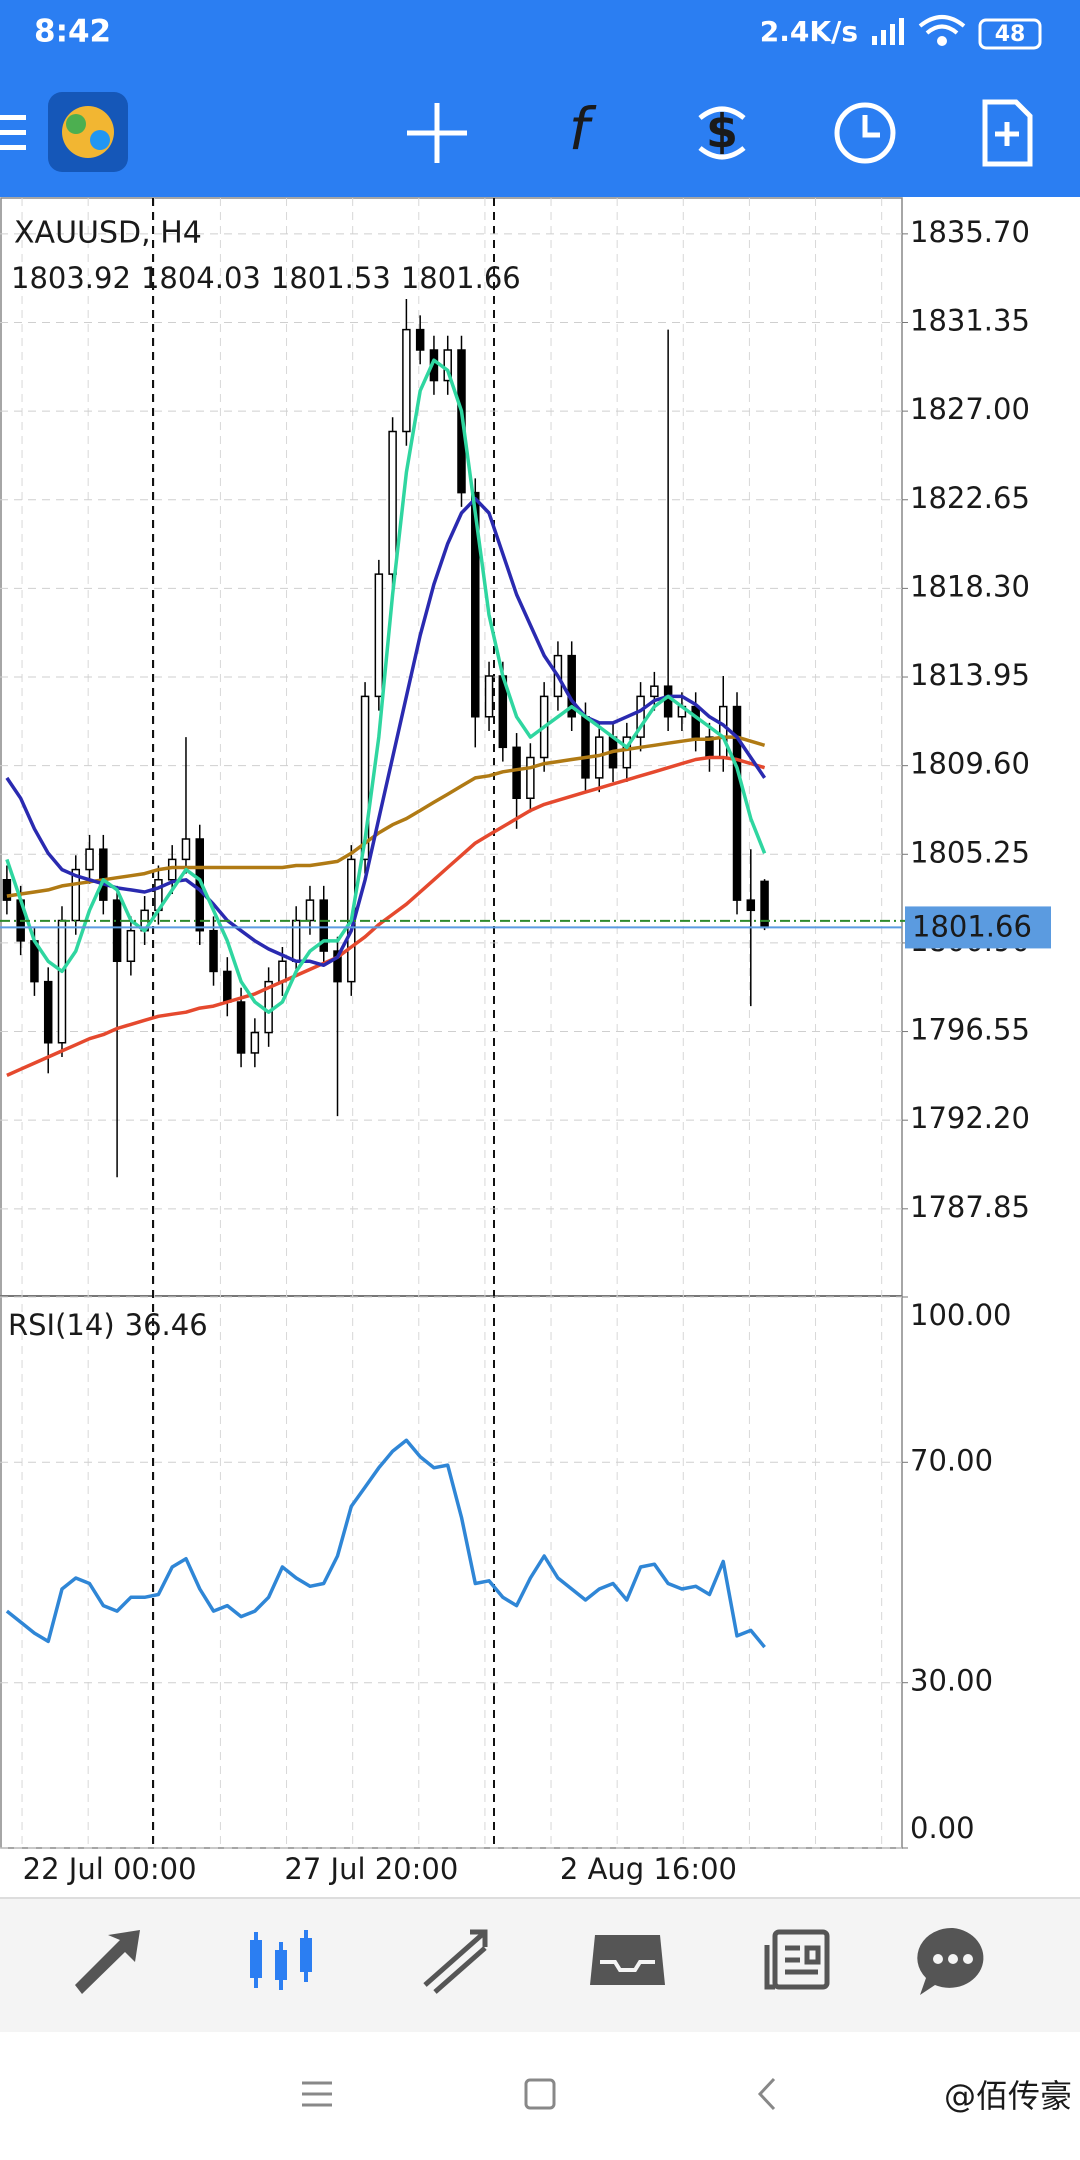  I want to click on ohlc-readout: 1803.92 1804.03 1801.53 1801.66, so click(266, 278).